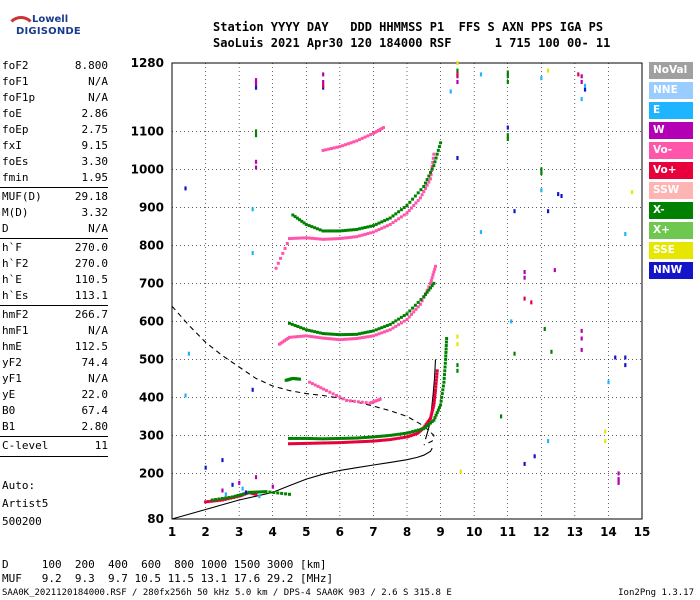  What do you see at coordinates (605, 431) in the screenshot?
I see `point-SSE` at bounding box center [605, 431].